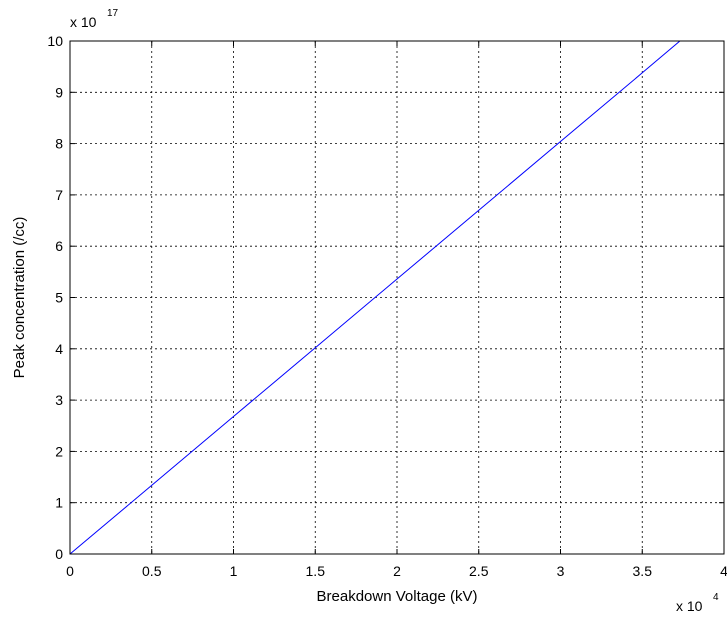 The height and width of the screenshot is (619, 727). What do you see at coordinates (59, 451) in the screenshot?
I see `y-tick-label: 2` at bounding box center [59, 451].